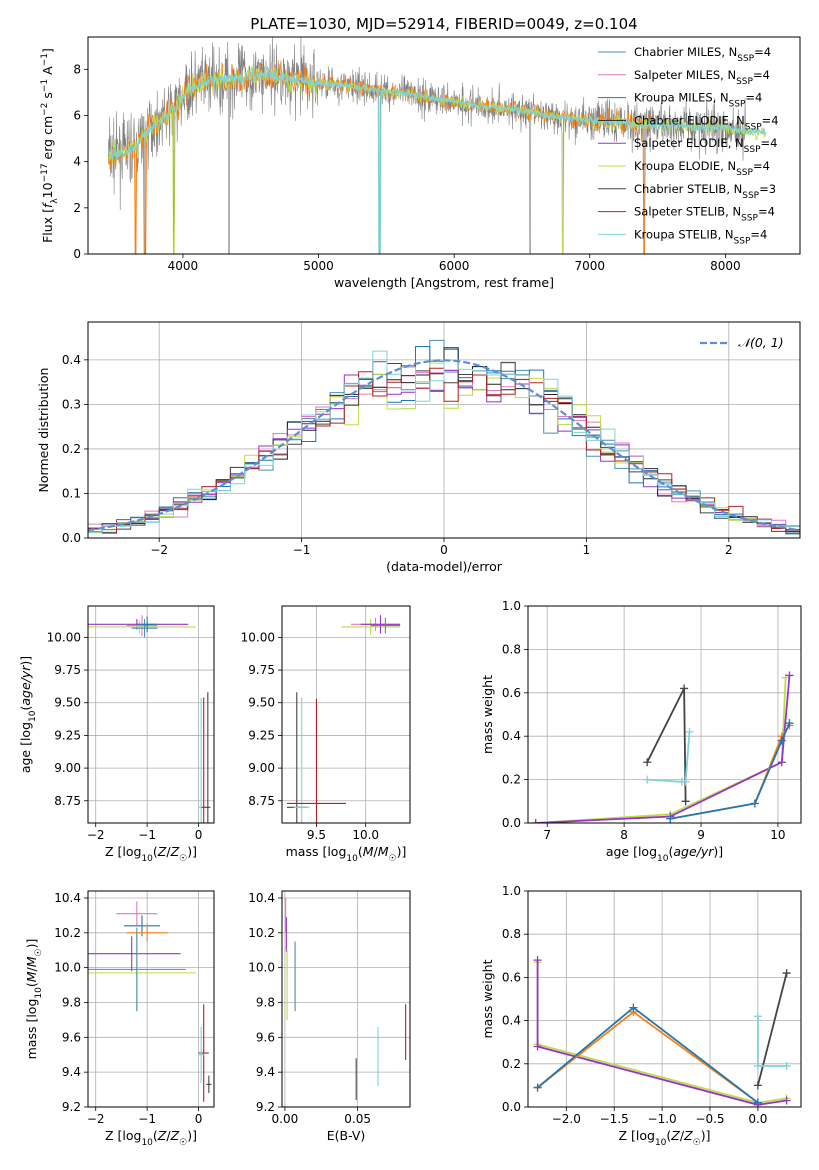 This screenshot has height=1170, width=819. Describe the element at coordinates (444, 566) in the screenshot. I see `residuals-x-axis-label: (data-model)/error` at that location.